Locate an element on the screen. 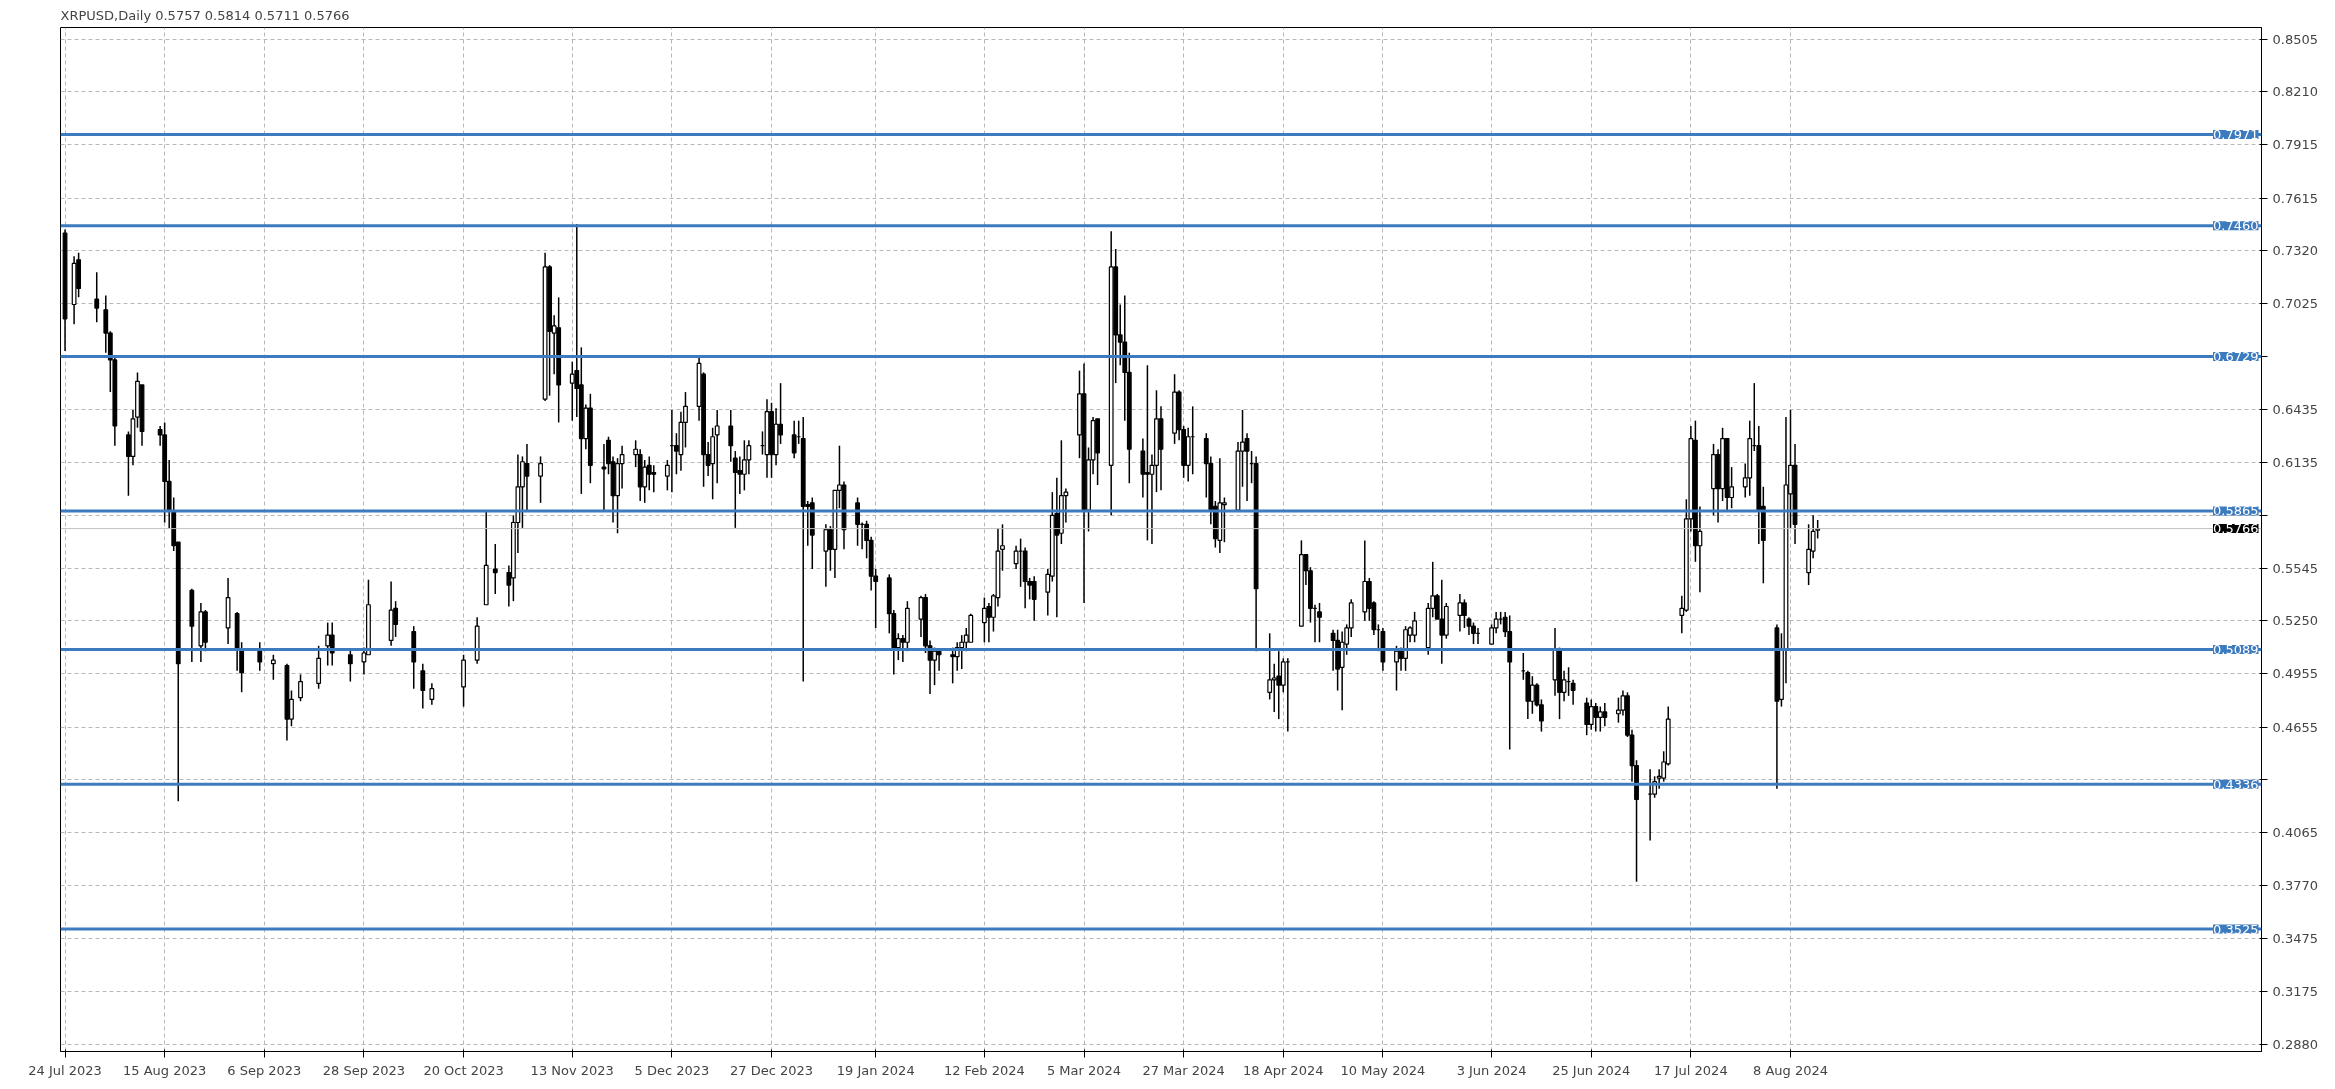 The image size is (2335, 1089). y-tick-label: 0.5545 is located at coordinates (2295, 568).